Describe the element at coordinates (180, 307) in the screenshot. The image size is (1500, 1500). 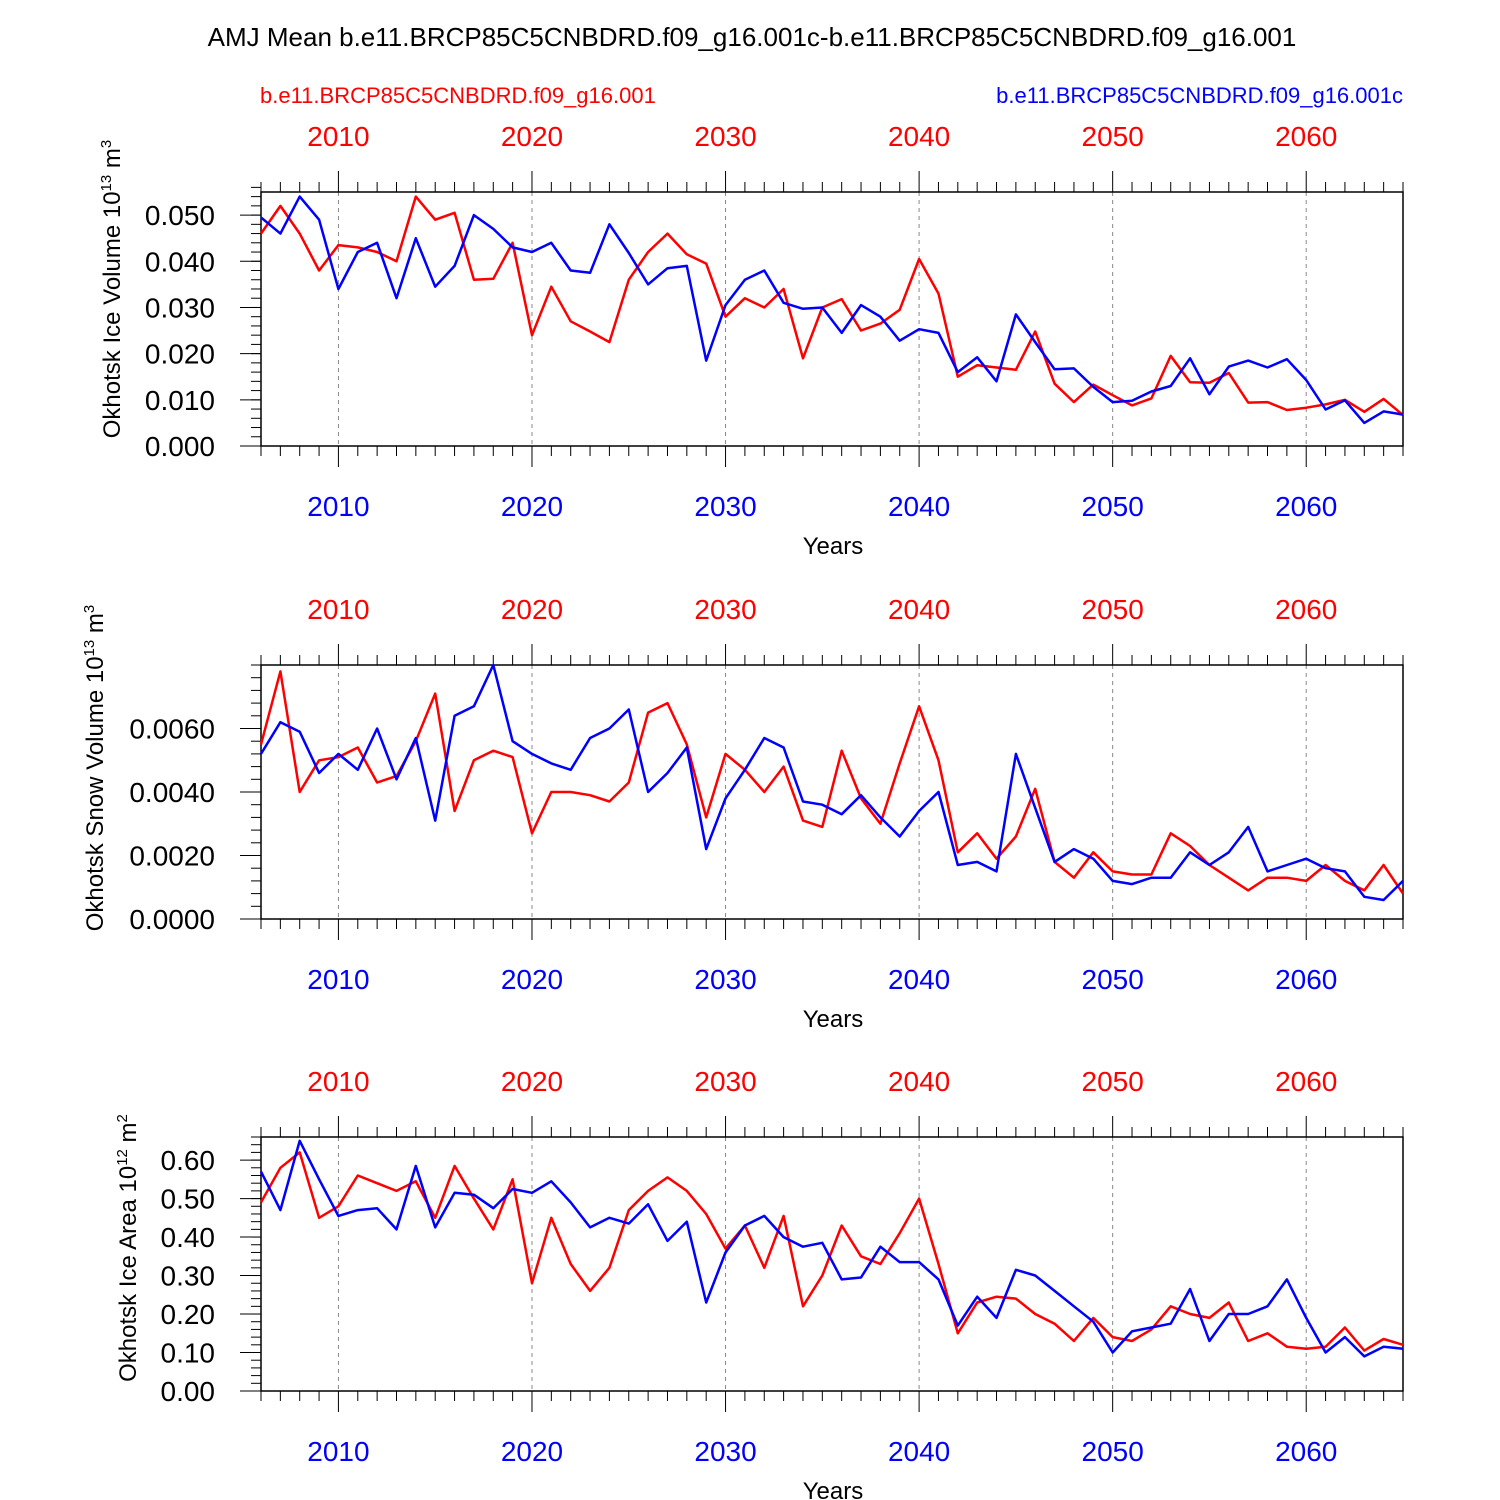
I see `y-tick-label: 0.030` at that location.